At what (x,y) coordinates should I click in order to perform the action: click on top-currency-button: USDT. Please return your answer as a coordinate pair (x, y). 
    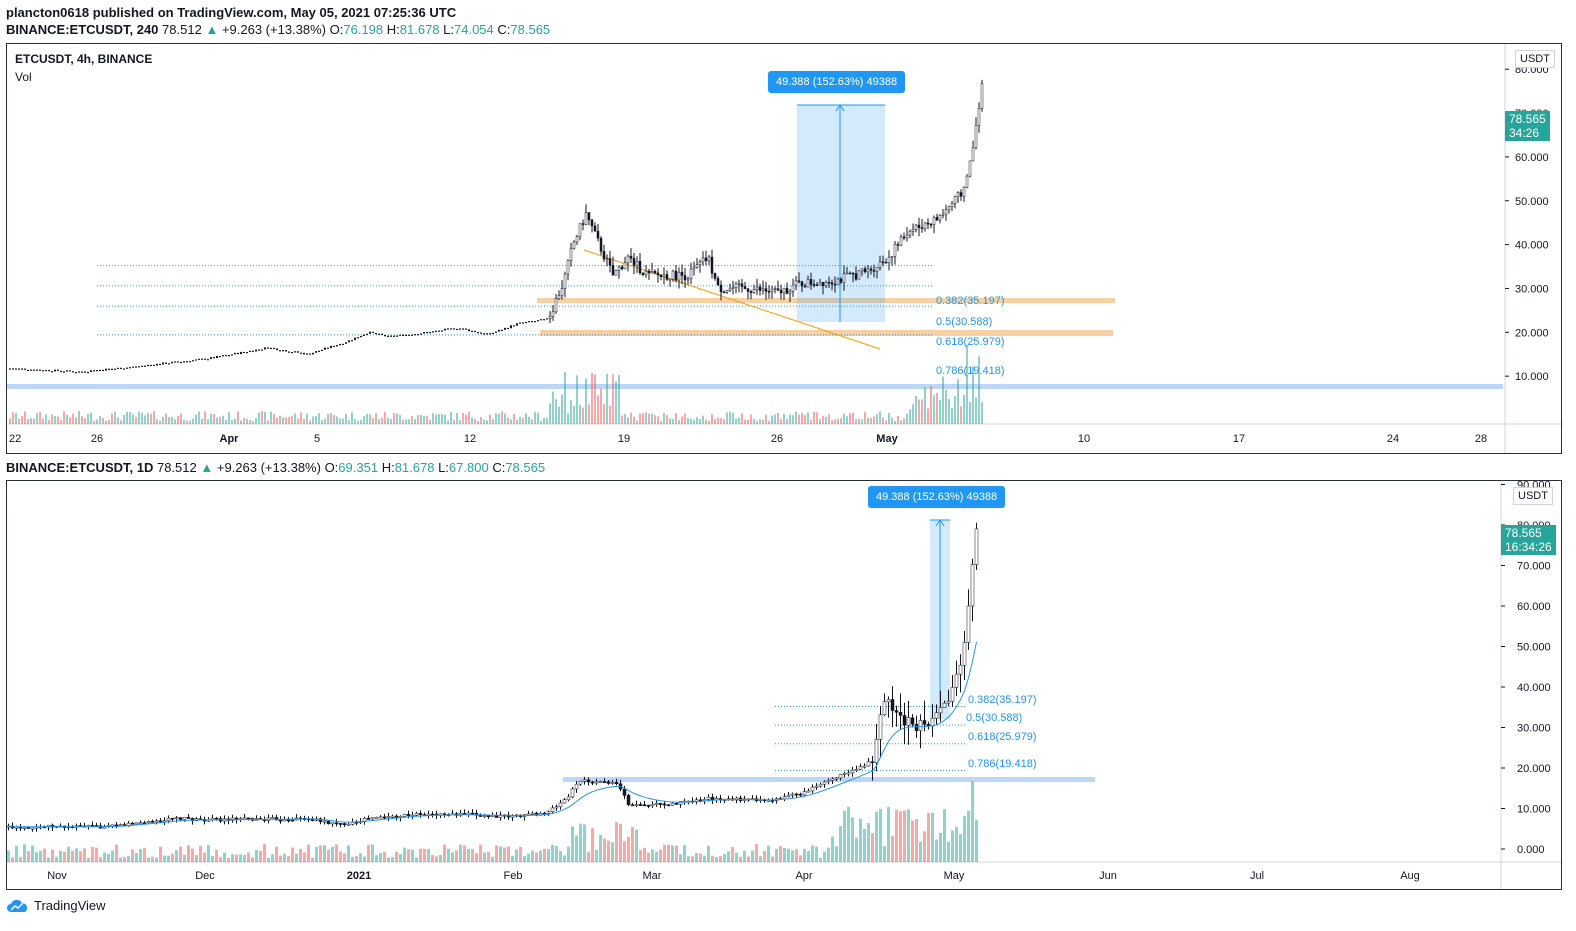
    Looking at the image, I should click on (1535, 59).